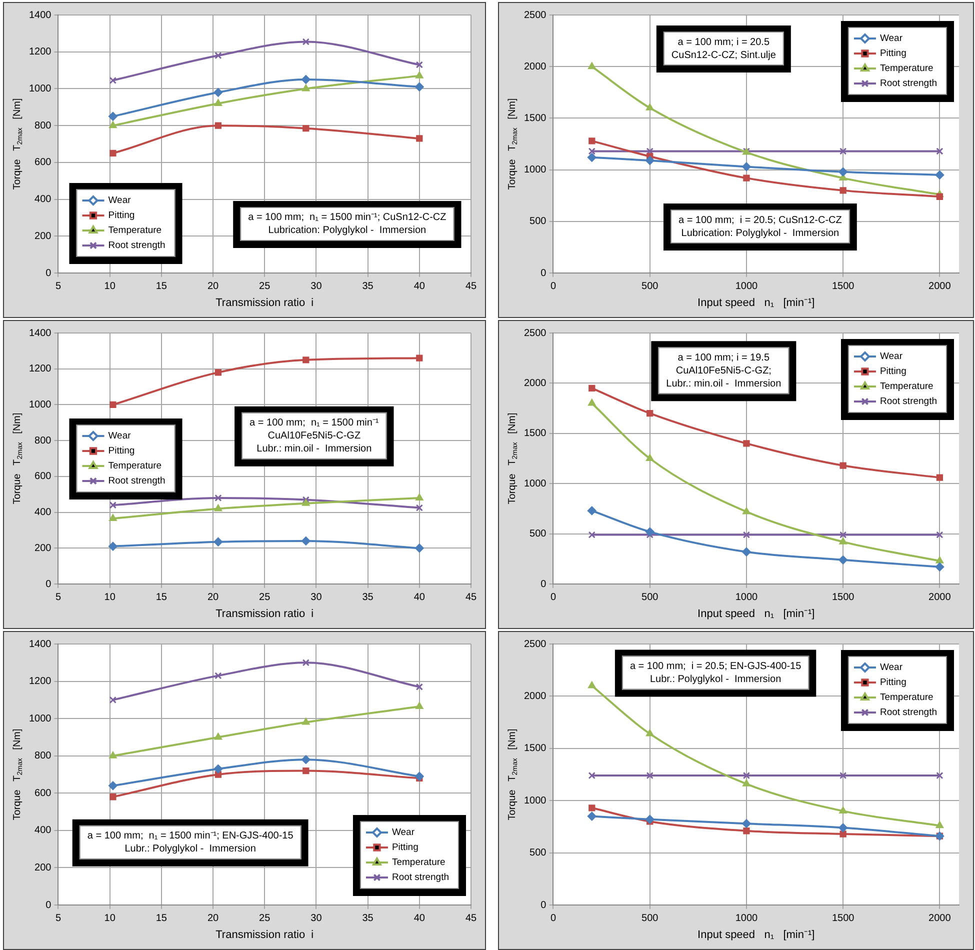  What do you see at coordinates (347, 224) in the screenshot?
I see `annotation: a = 100 mm; n₁ = 1500 min⁻¹; CuSn12-C-CZ Lubrication: Polyglykol - Immersion` at bounding box center [347, 224].